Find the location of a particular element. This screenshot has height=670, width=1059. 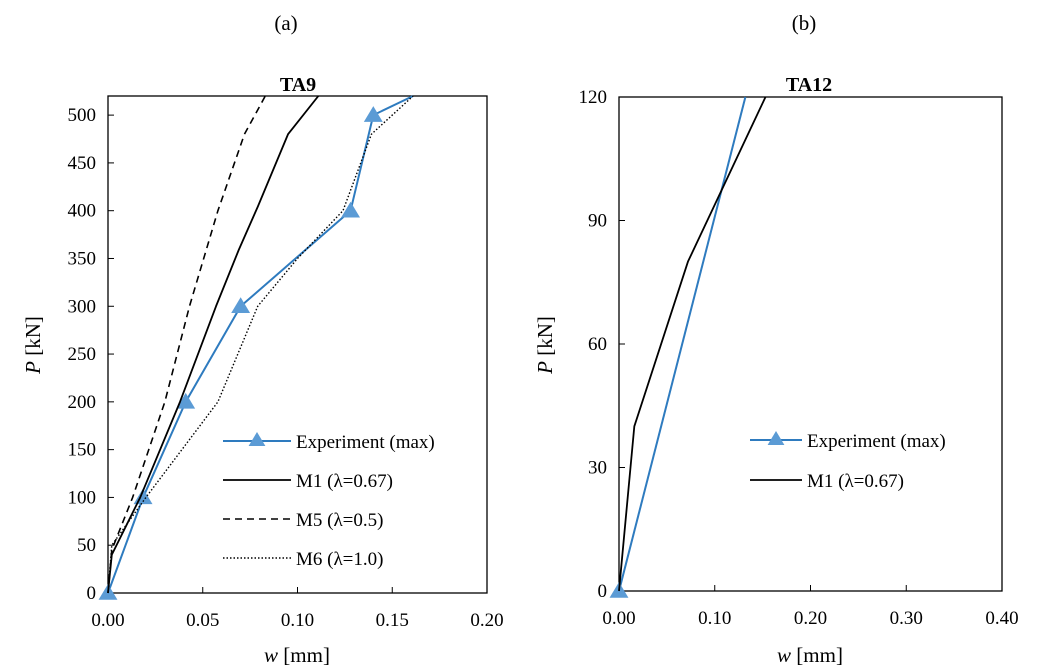

panel-label-b: (b) is located at coordinates (804, 23).